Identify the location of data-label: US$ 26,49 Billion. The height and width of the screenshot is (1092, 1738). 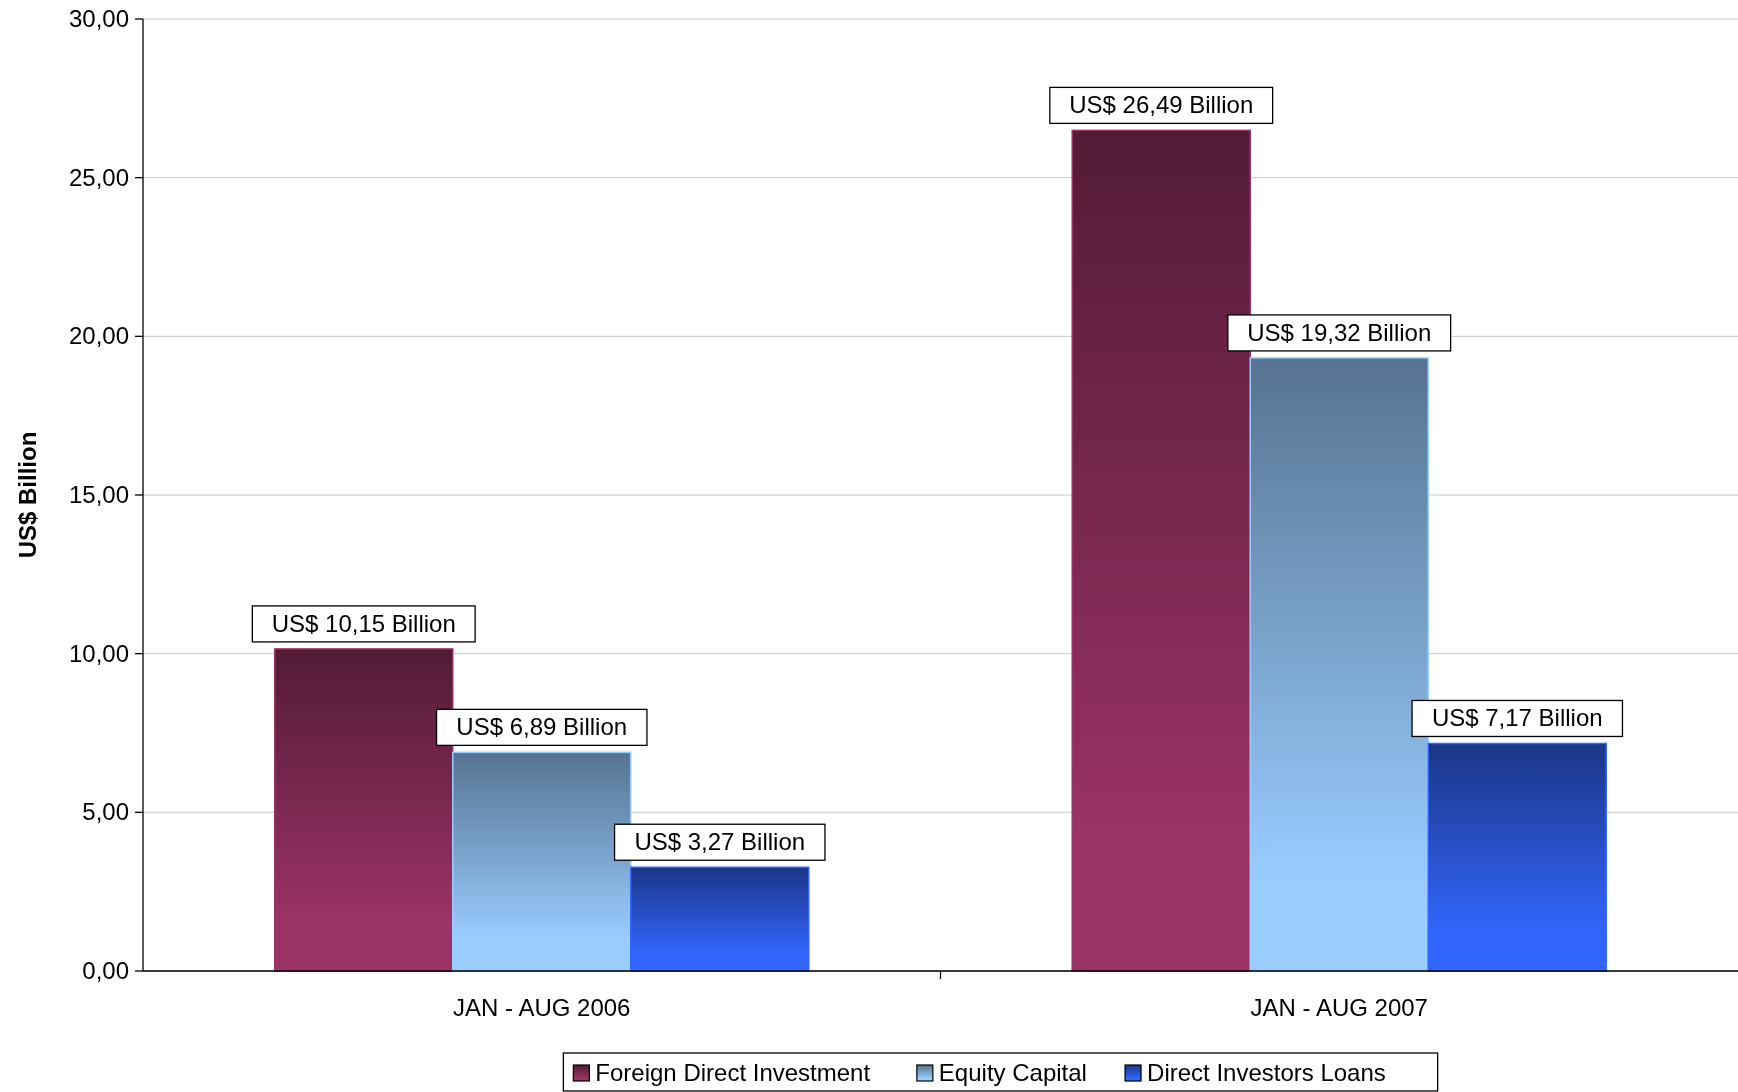
(1161, 105).